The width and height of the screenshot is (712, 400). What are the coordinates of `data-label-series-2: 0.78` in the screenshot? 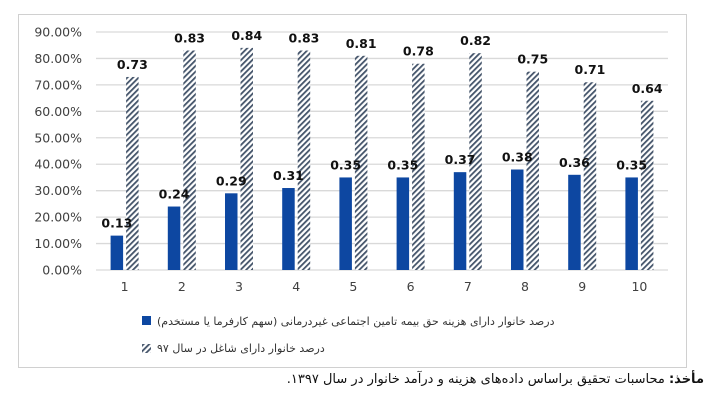 It's located at (418, 51).